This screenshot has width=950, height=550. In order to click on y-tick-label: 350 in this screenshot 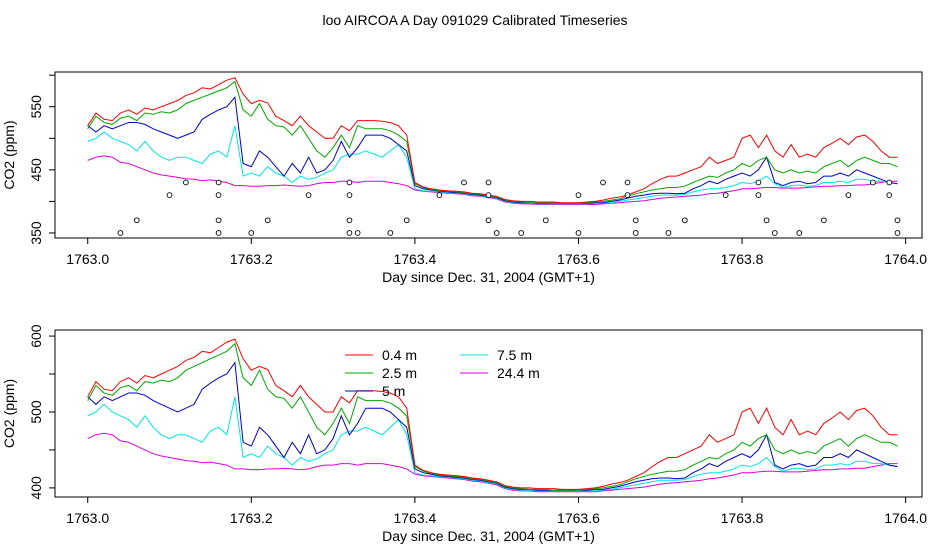, I will do `click(36, 233)`.